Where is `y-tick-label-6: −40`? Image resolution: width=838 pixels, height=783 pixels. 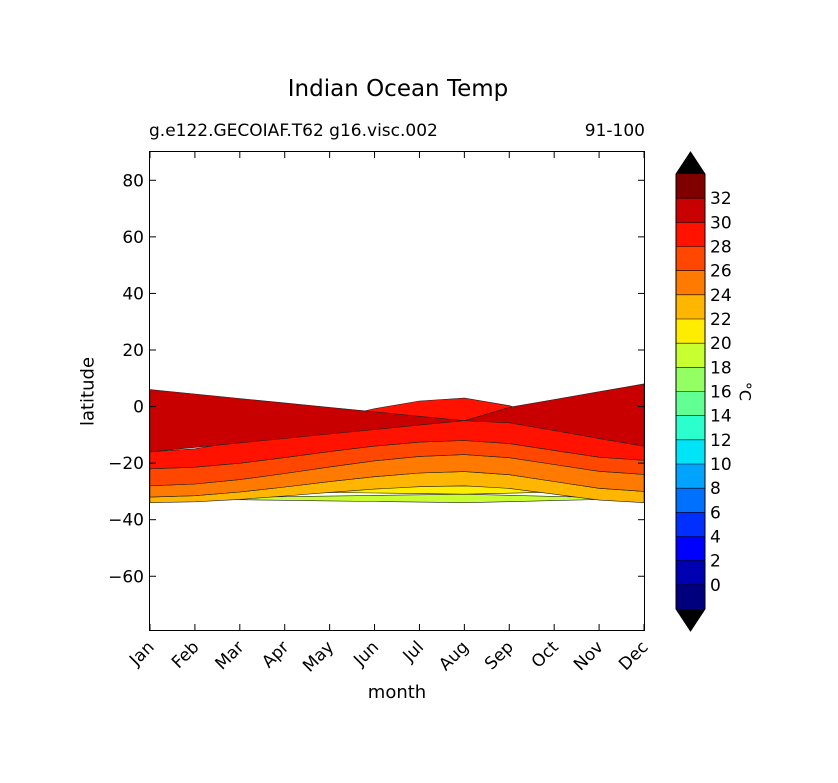
y-tick-label-6: −40 is located at coordinates (126, 521).